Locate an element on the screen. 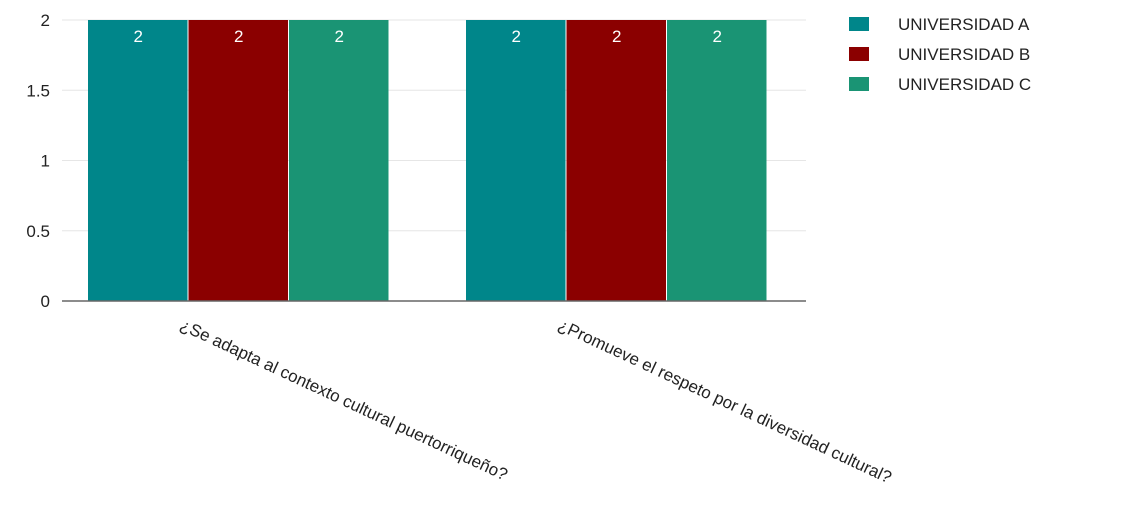 The height and width of the screenshot is (523, 1125). y-tick-label: 2 is located at coordinates (45, 20).